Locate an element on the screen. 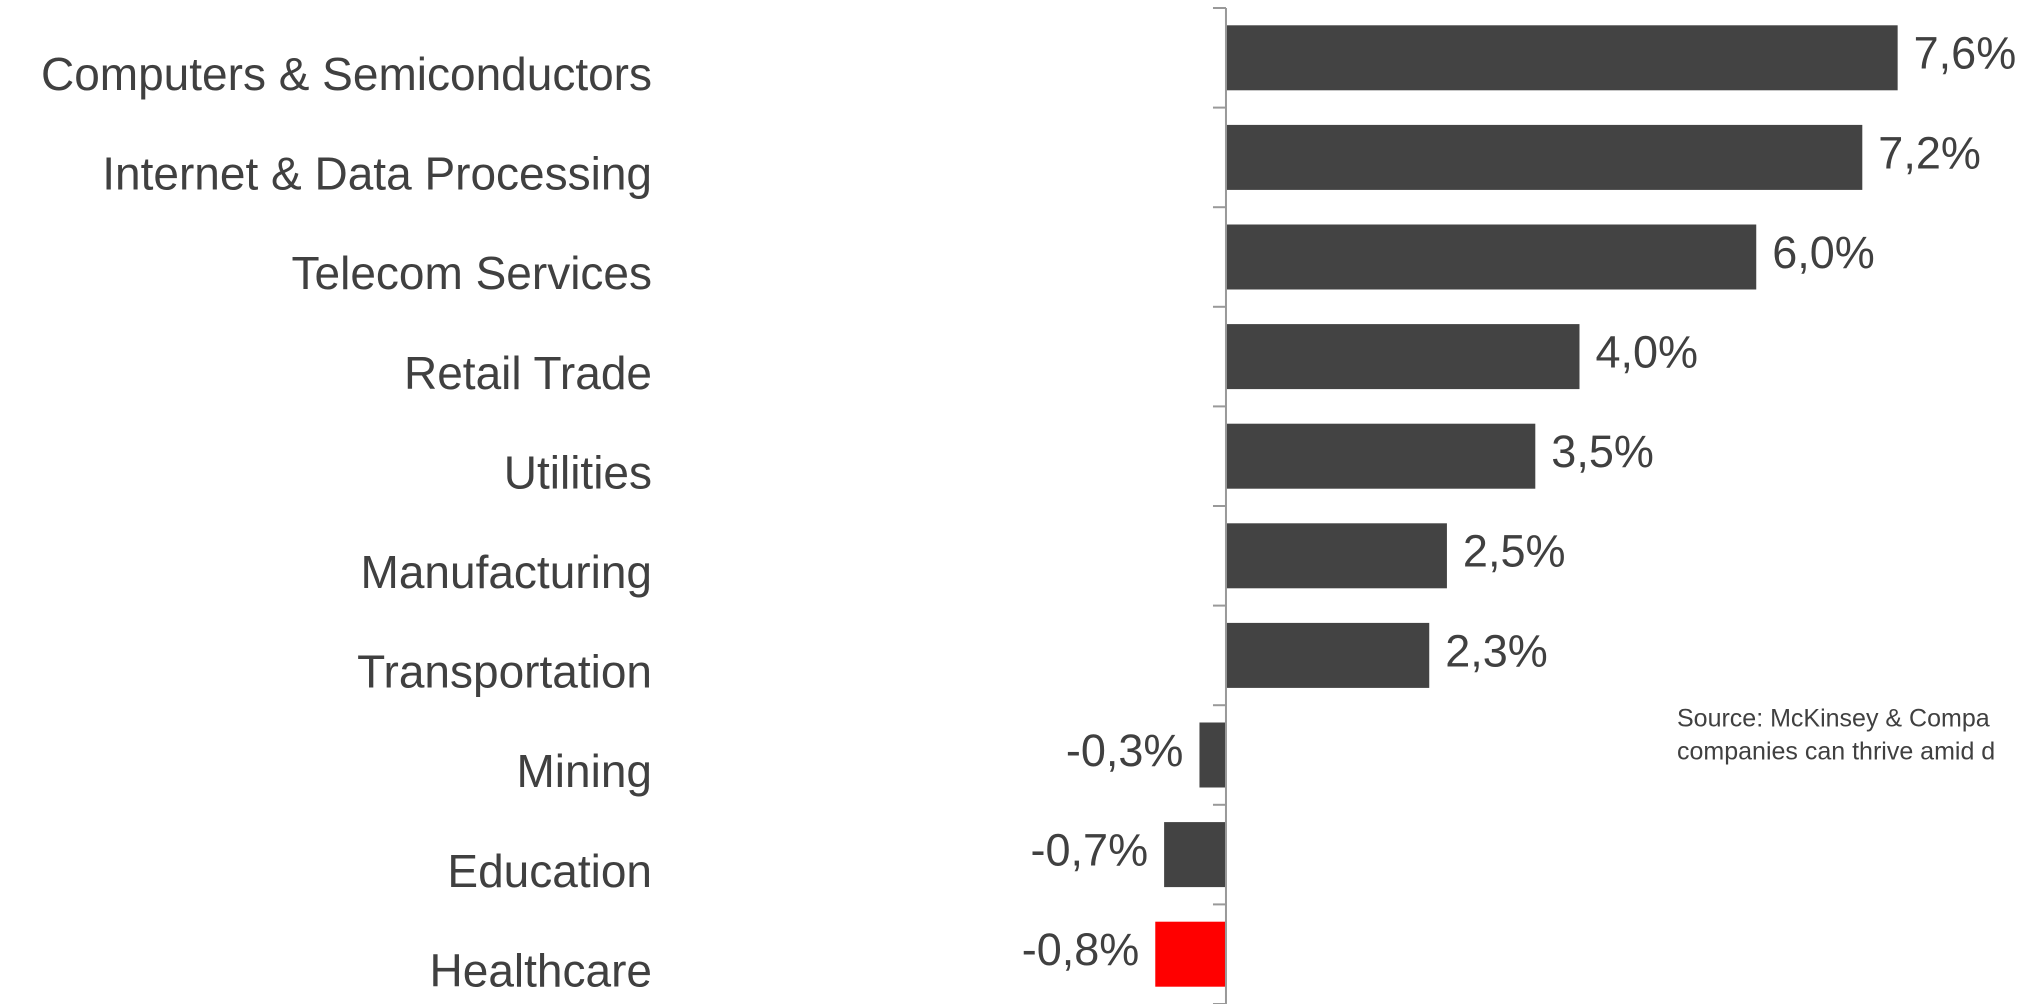  value-label: 7,2% is located at coordinates (1929, 152).